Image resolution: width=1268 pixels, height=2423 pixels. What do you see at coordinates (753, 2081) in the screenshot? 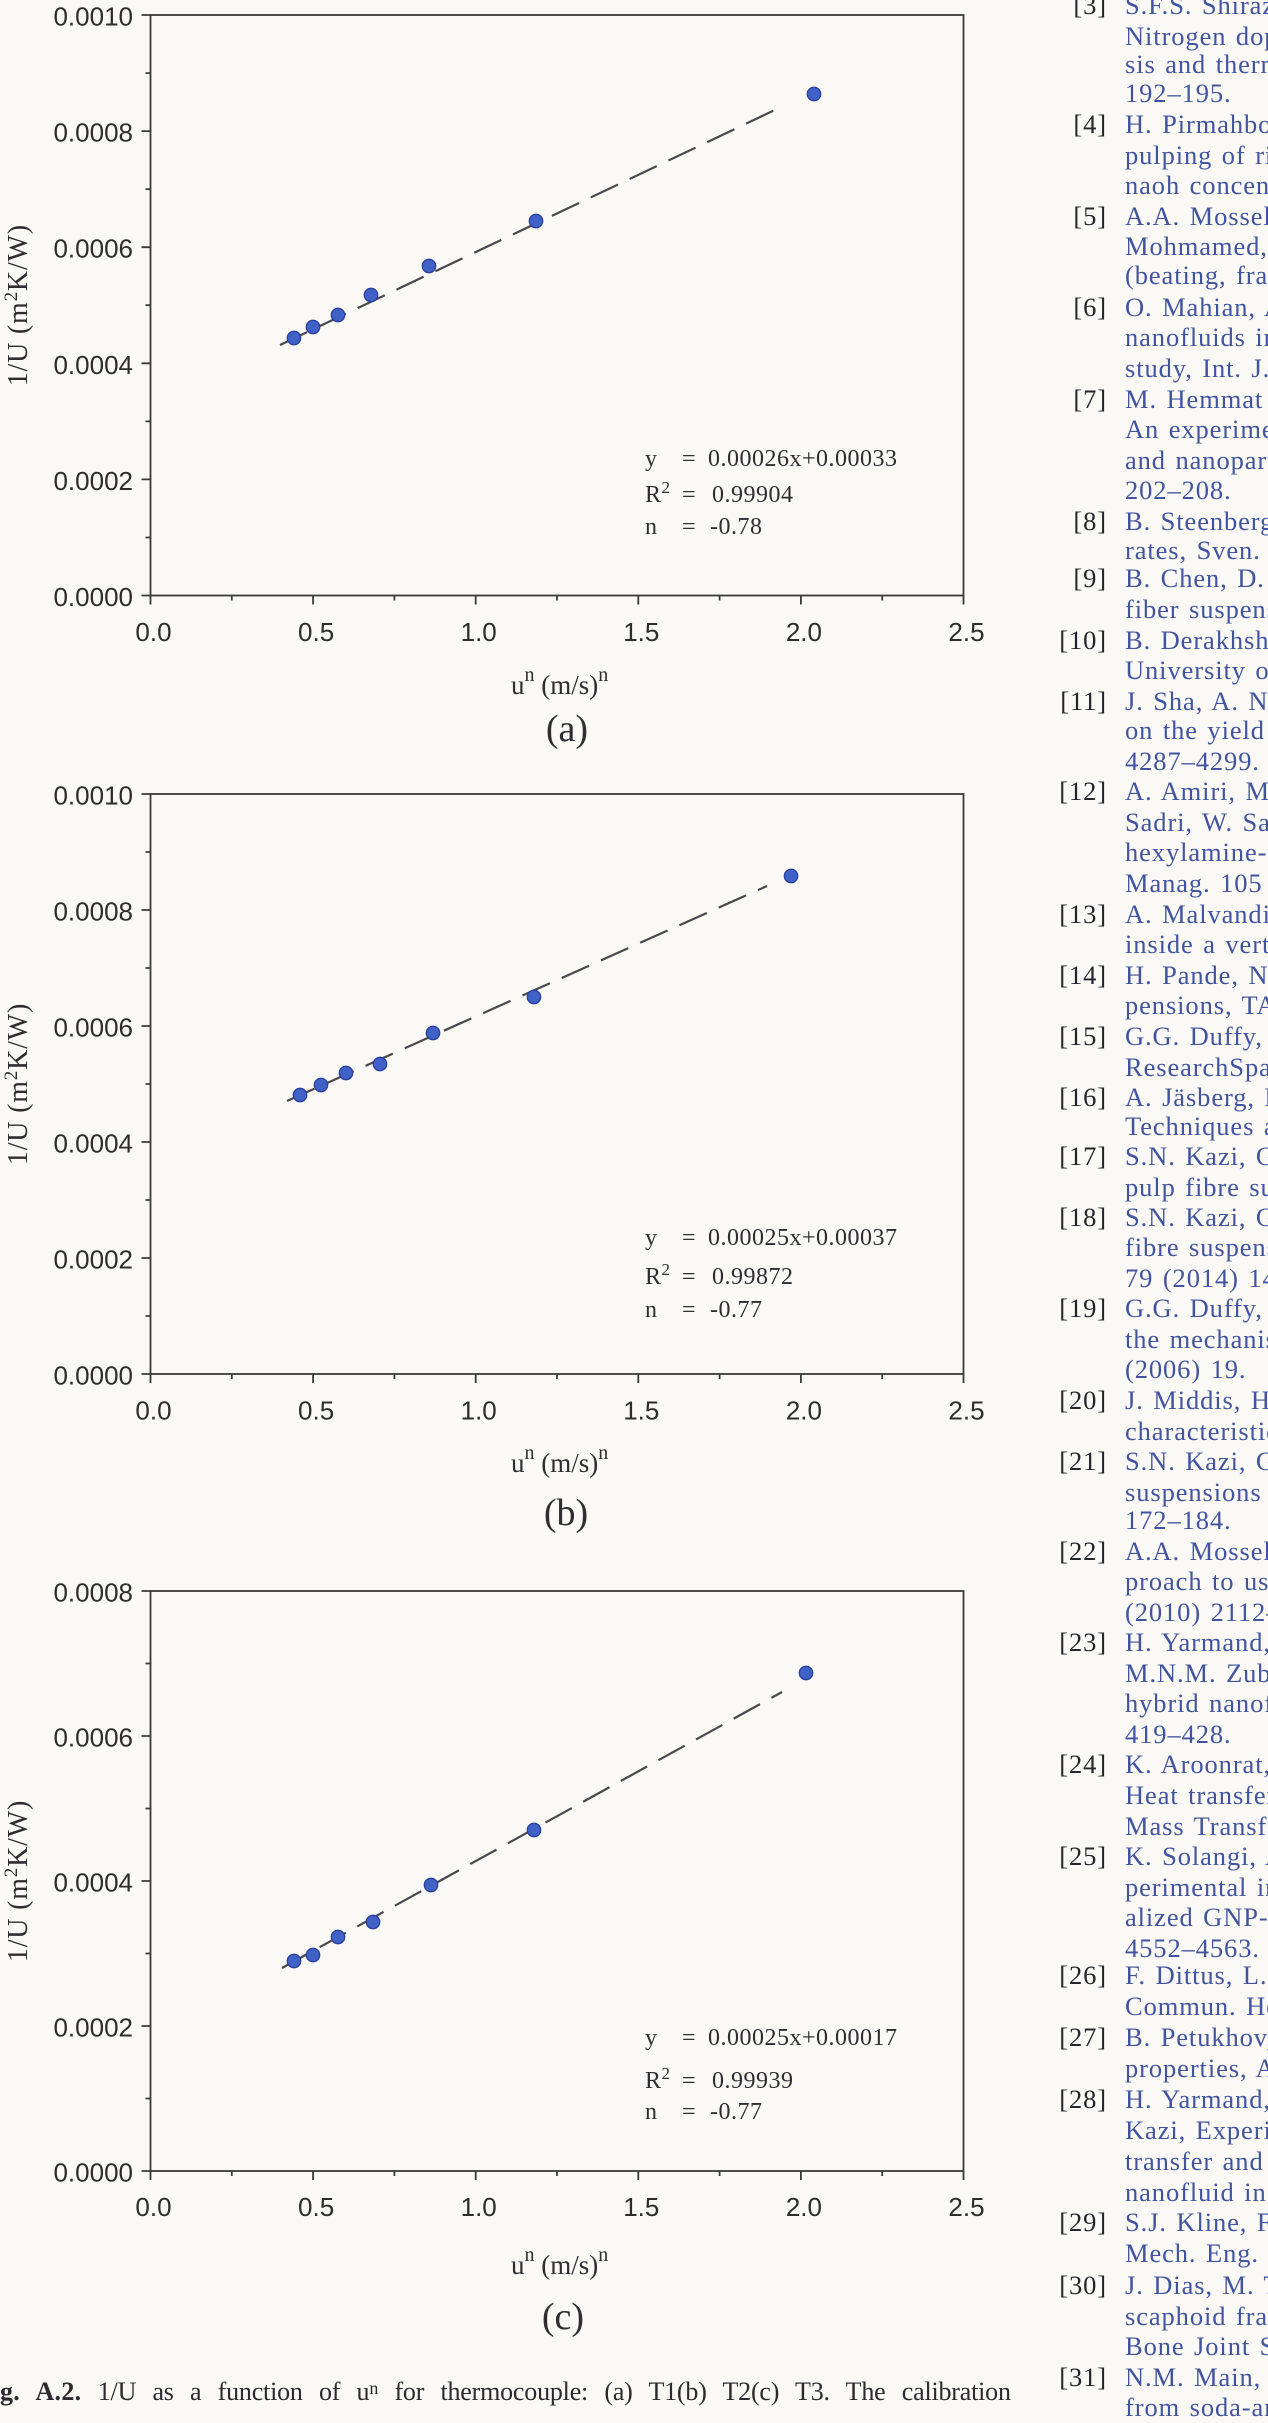
I see `svg-text: 0.99939` at bounding box center [753, 2081].